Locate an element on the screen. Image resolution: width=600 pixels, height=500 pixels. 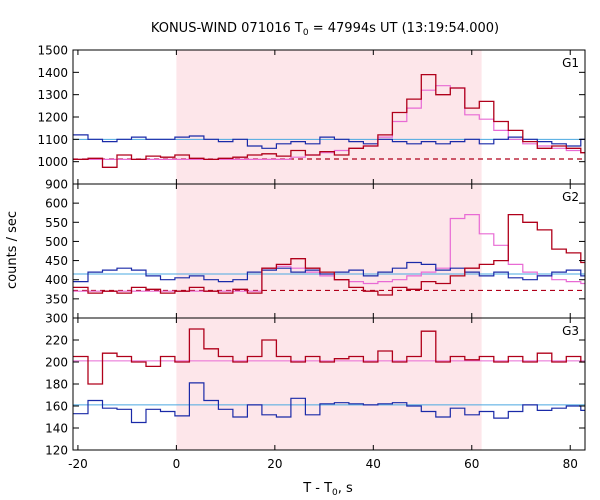
y-tick-label: 160 is located at coordinates (56, 407).